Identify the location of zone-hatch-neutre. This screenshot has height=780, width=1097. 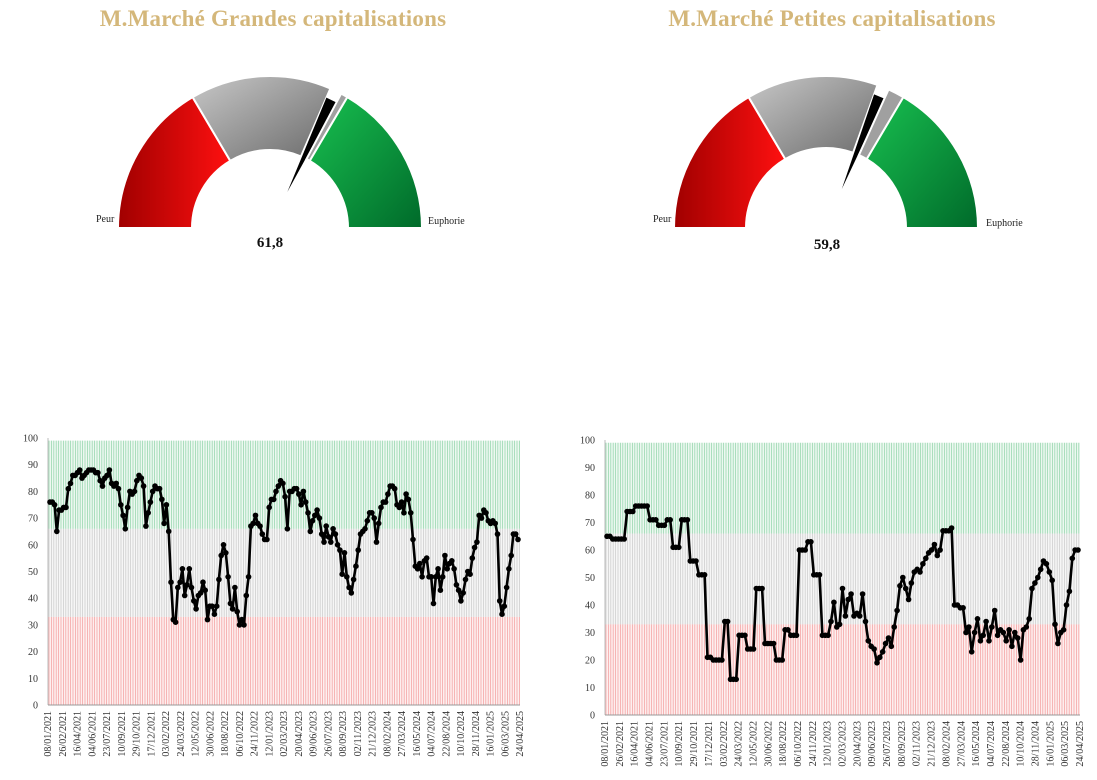
(842, 579).